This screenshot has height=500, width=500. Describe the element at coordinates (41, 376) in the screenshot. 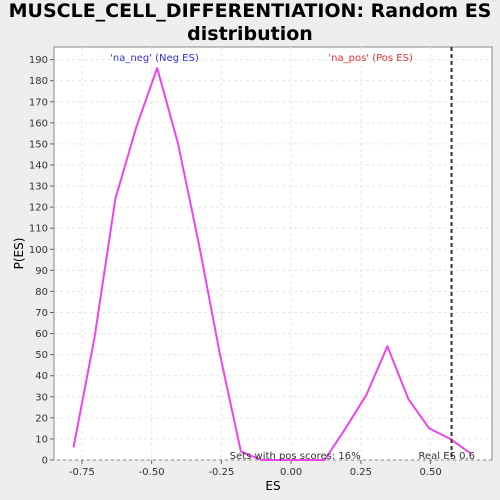

I see `y-tick-label: 40` at that location.